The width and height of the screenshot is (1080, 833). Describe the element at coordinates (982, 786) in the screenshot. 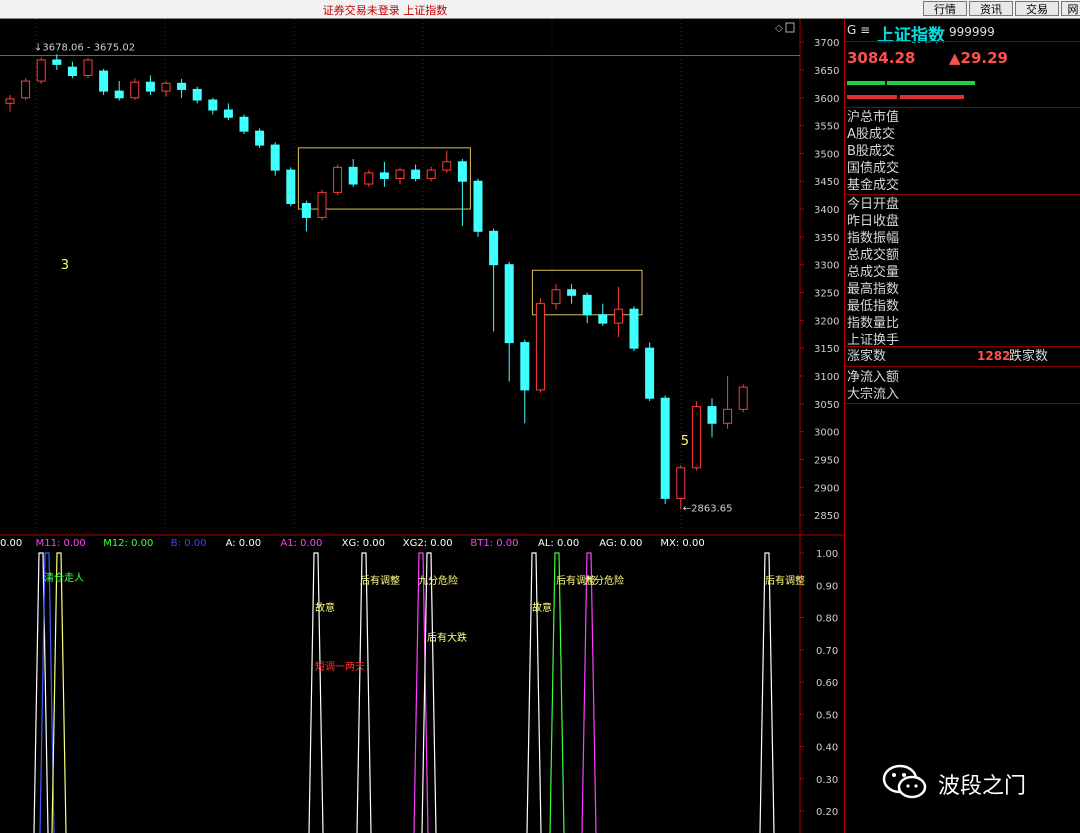

I see `watermark-text: 波段之门` at that location.